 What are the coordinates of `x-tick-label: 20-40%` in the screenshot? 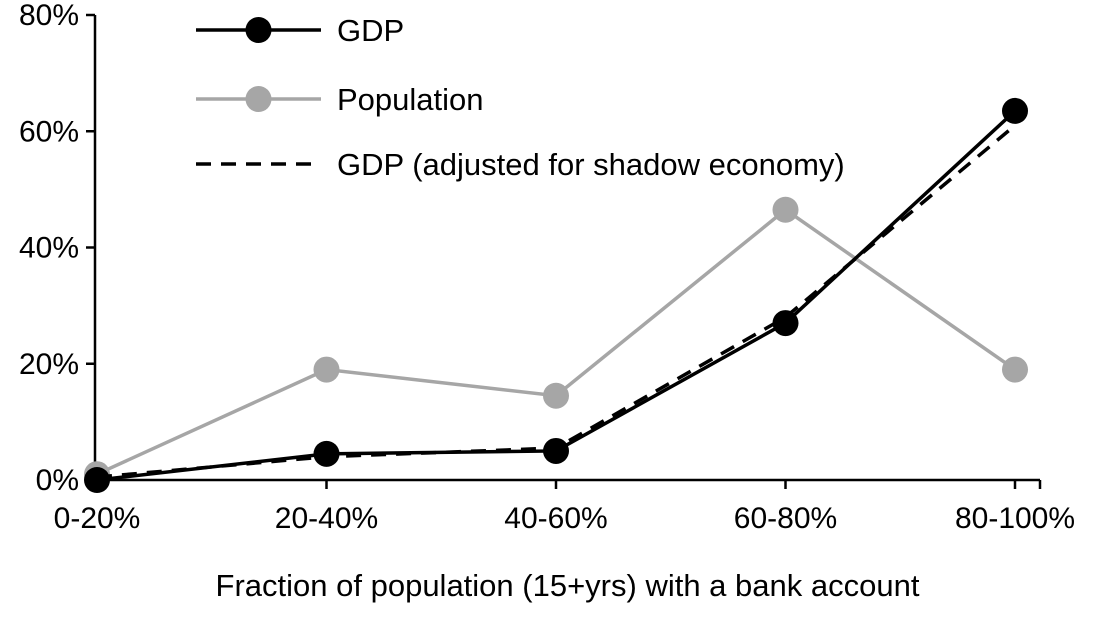 It's located at (326, 518).